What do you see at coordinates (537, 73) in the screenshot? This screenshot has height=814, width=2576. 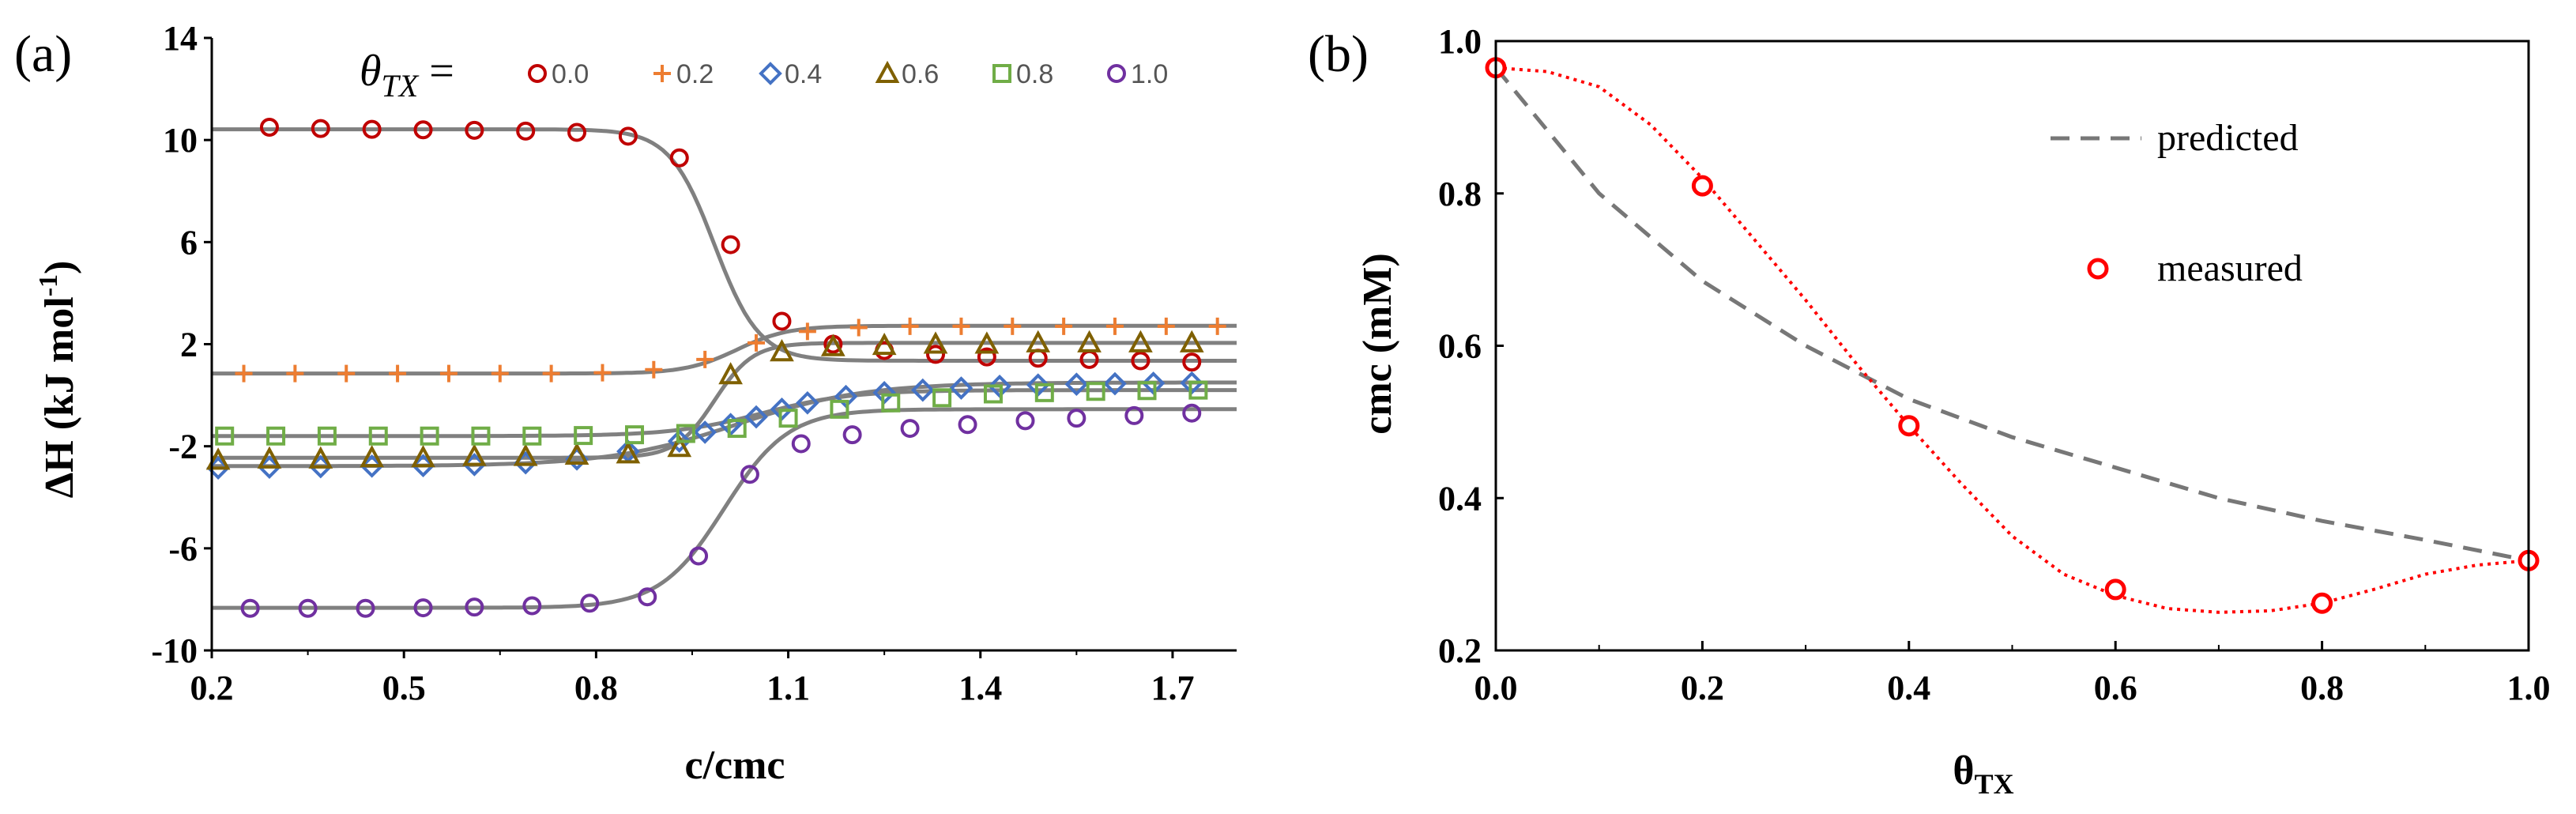 I see `legend-marker-0.0` at bounding box center [537, 73].